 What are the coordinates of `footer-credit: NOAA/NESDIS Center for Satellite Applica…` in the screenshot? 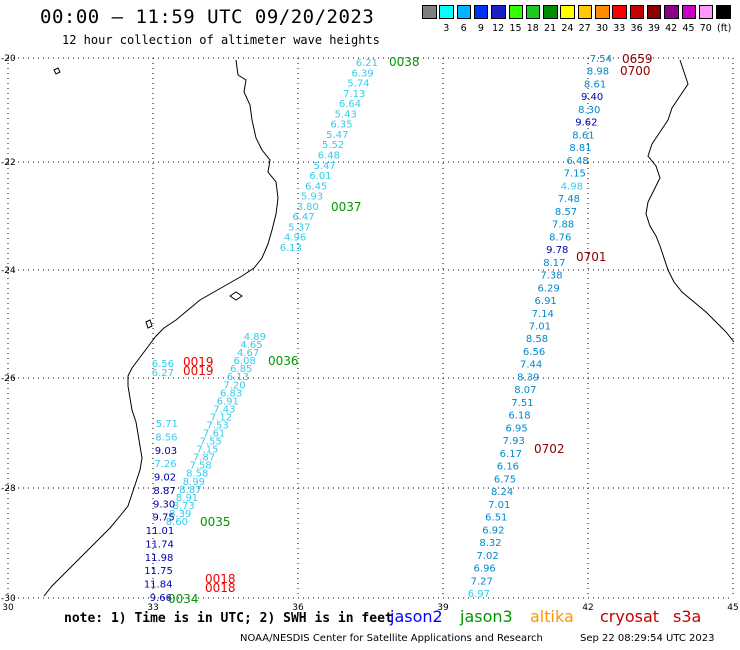 It's located at (391, 638).